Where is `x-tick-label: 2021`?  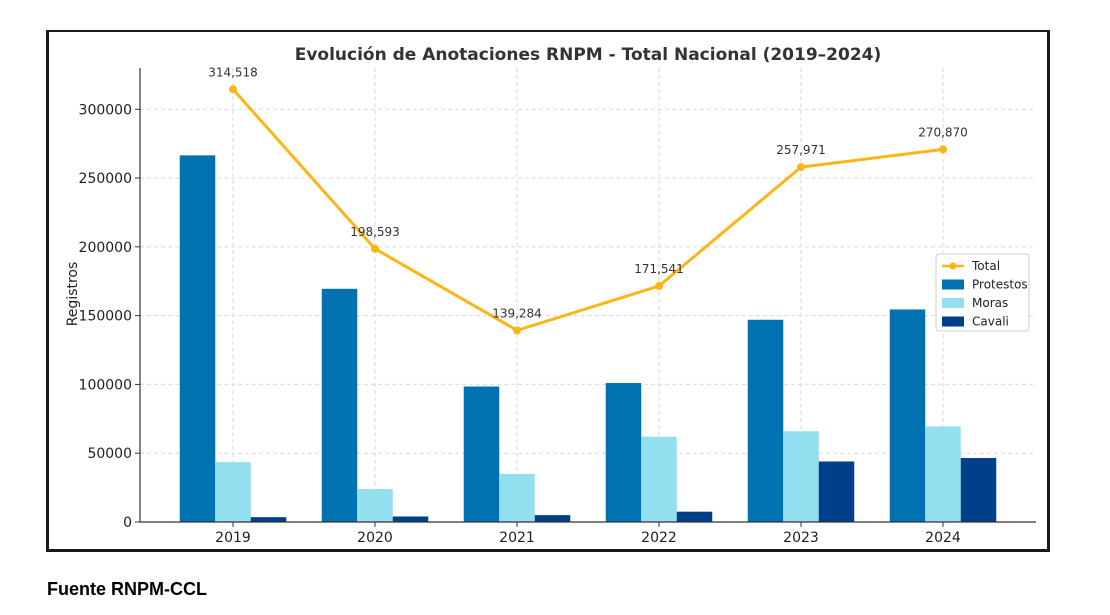 x-tick-label: 2021 is located at coordinates (517, 538).